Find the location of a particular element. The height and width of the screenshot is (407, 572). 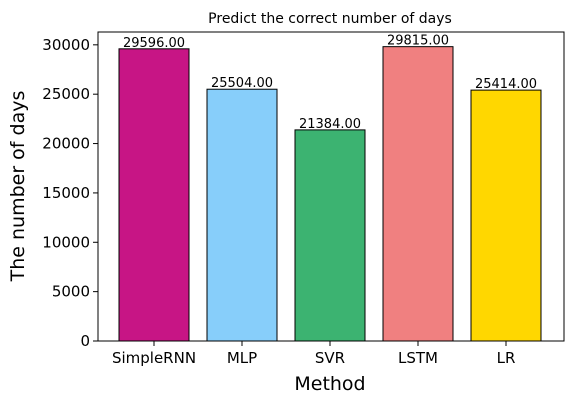

value-label-lstm: 29815.00 is located at coordinates (418, 41).